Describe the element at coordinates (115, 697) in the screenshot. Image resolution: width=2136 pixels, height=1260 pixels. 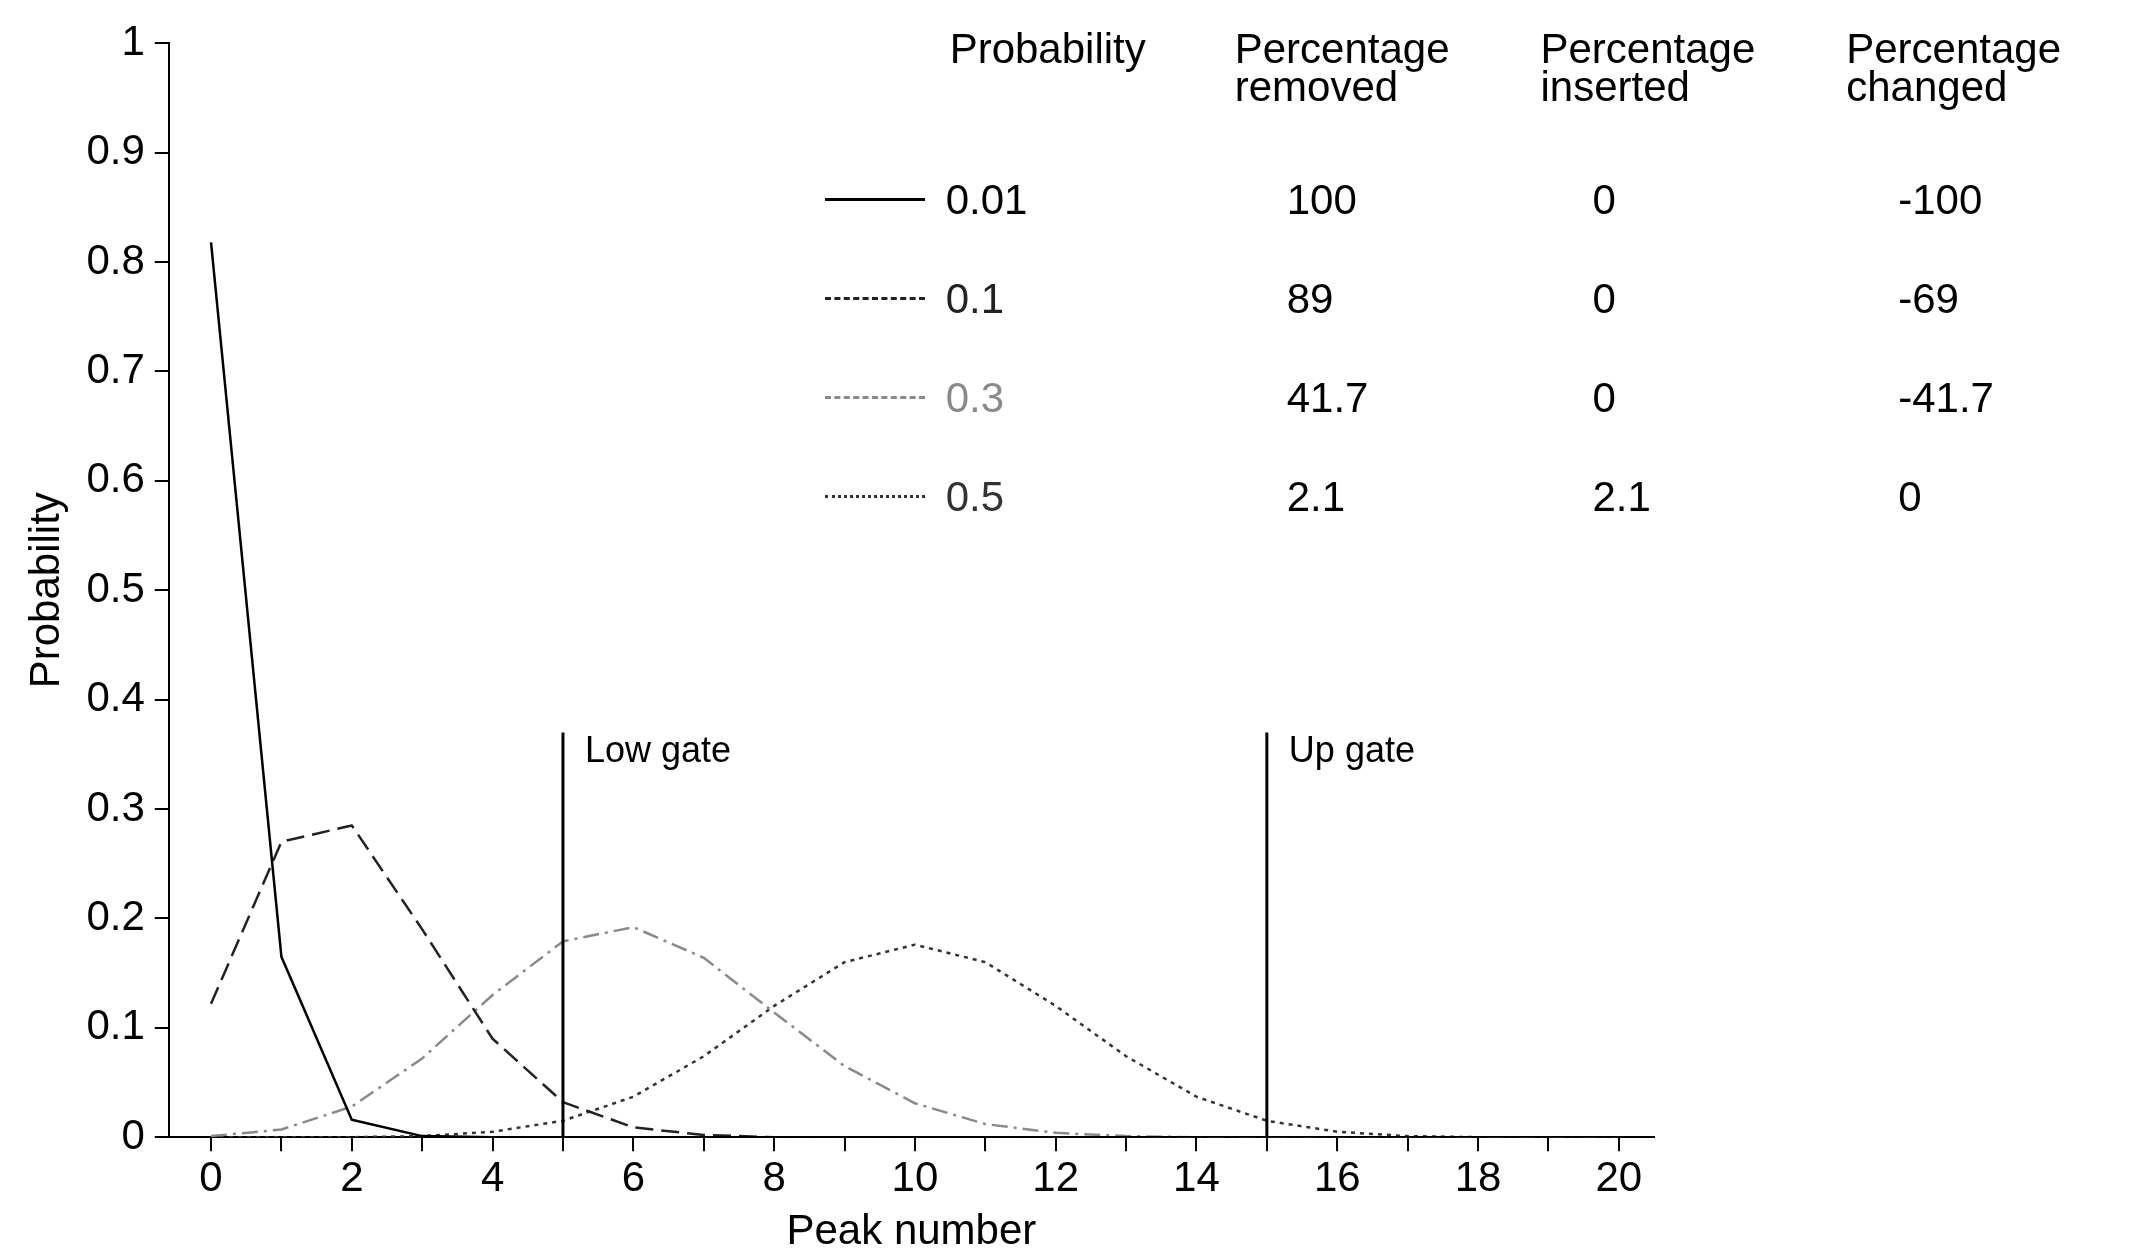
I see `y-tick-label: 0.4` at that location.